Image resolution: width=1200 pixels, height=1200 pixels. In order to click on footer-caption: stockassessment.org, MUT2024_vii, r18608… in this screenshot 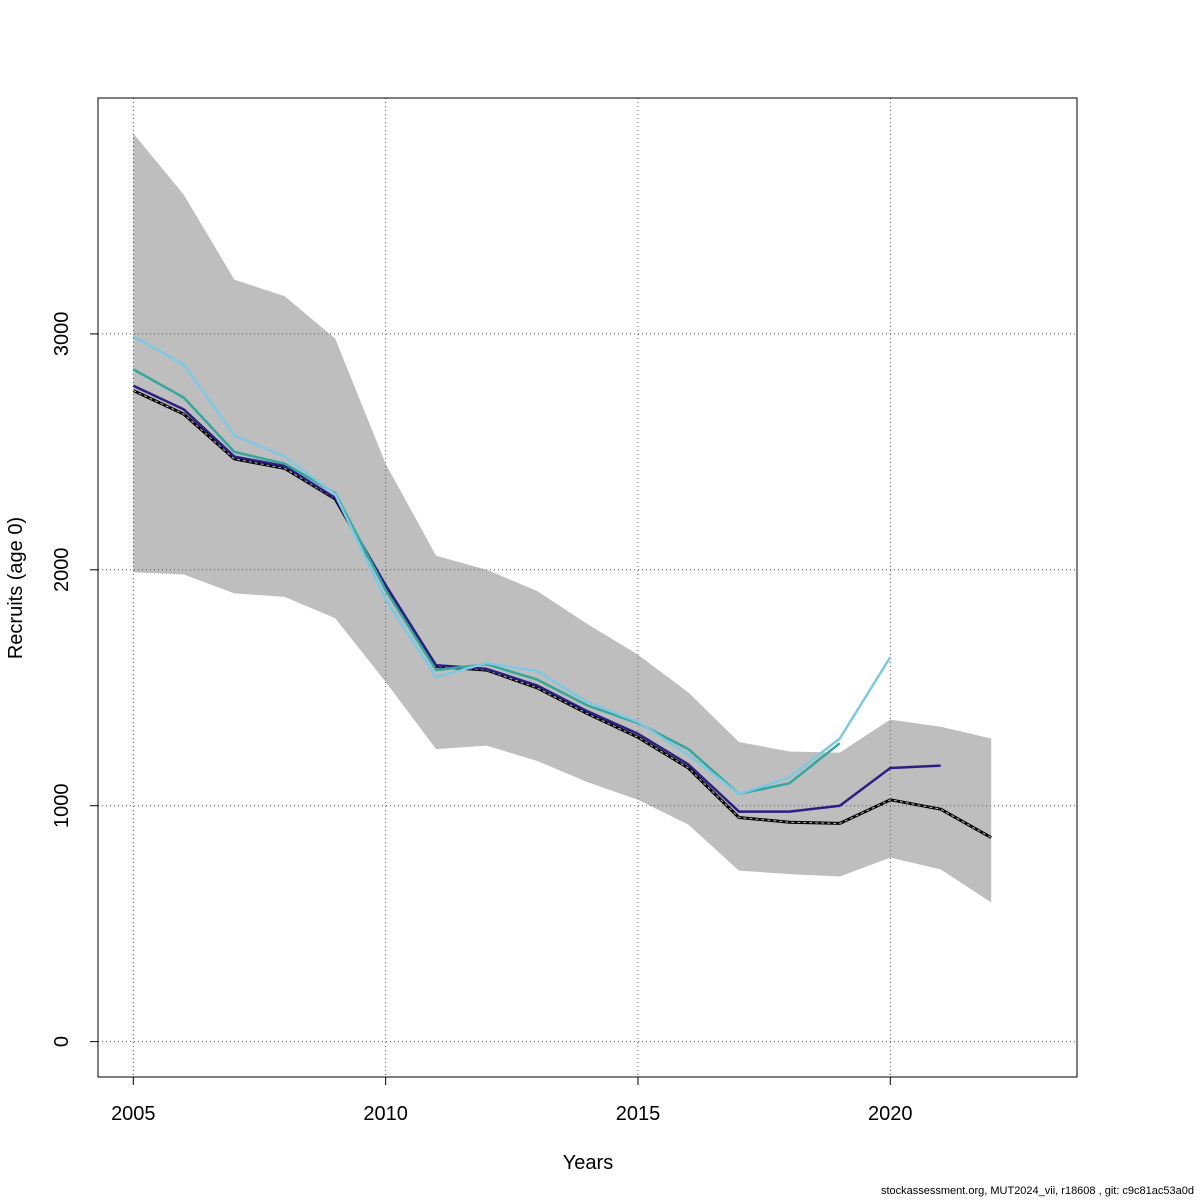, I will do `click(1037, 1191)`.